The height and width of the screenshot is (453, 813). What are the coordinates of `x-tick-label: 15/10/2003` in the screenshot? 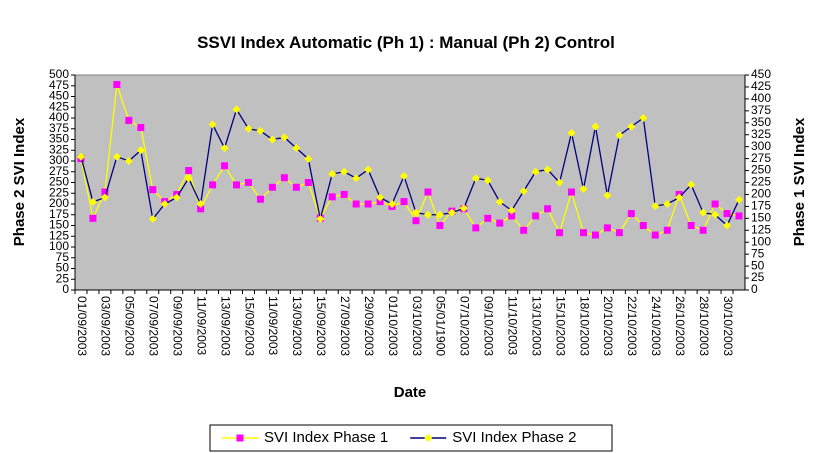 It's located at (560, 326).